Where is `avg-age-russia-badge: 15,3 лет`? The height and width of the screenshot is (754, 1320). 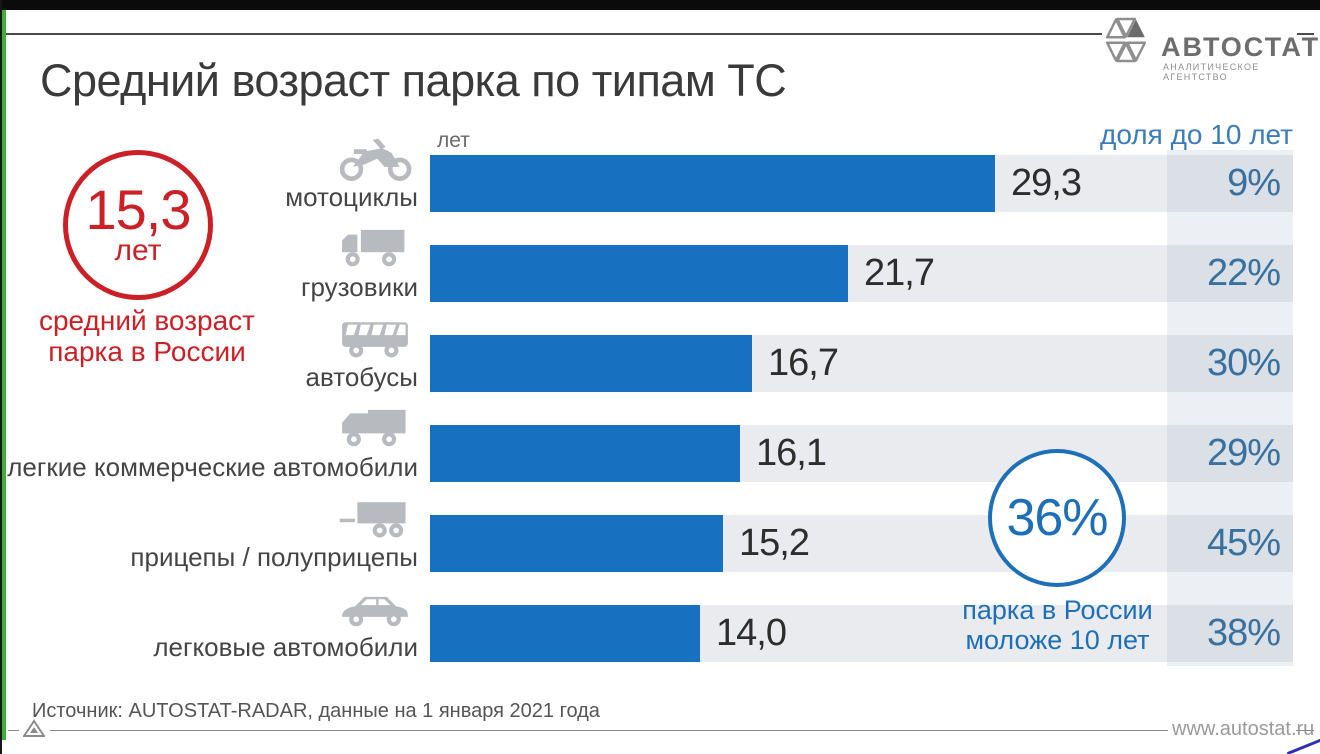
avg-age-russia-badge: 15,3 лет is located at coordinates (138, 225).